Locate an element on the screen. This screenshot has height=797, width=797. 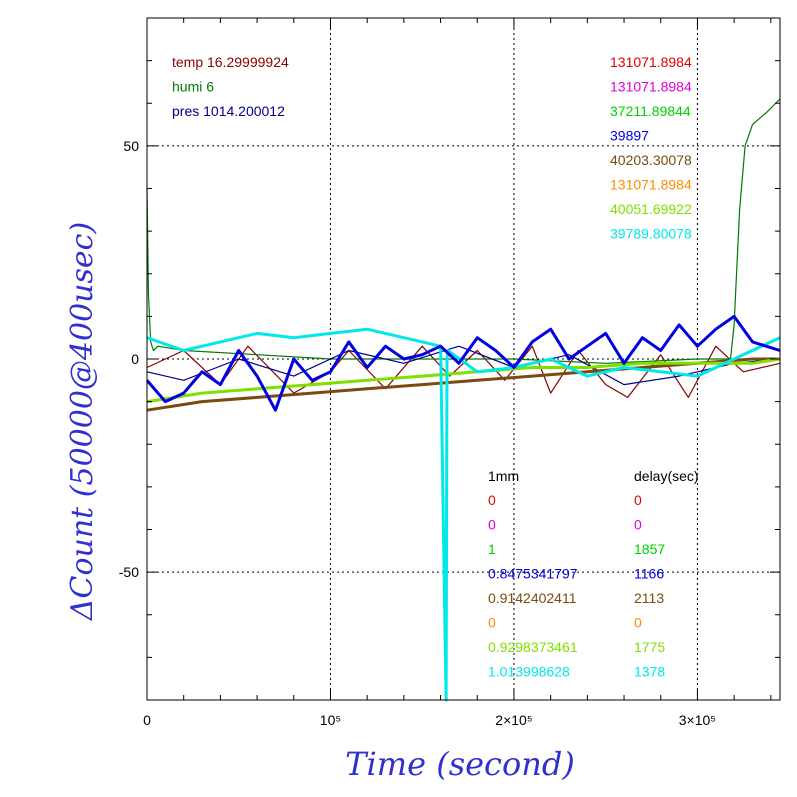
series-value-label: 37211.89844 is located at coordinates (650, 111).